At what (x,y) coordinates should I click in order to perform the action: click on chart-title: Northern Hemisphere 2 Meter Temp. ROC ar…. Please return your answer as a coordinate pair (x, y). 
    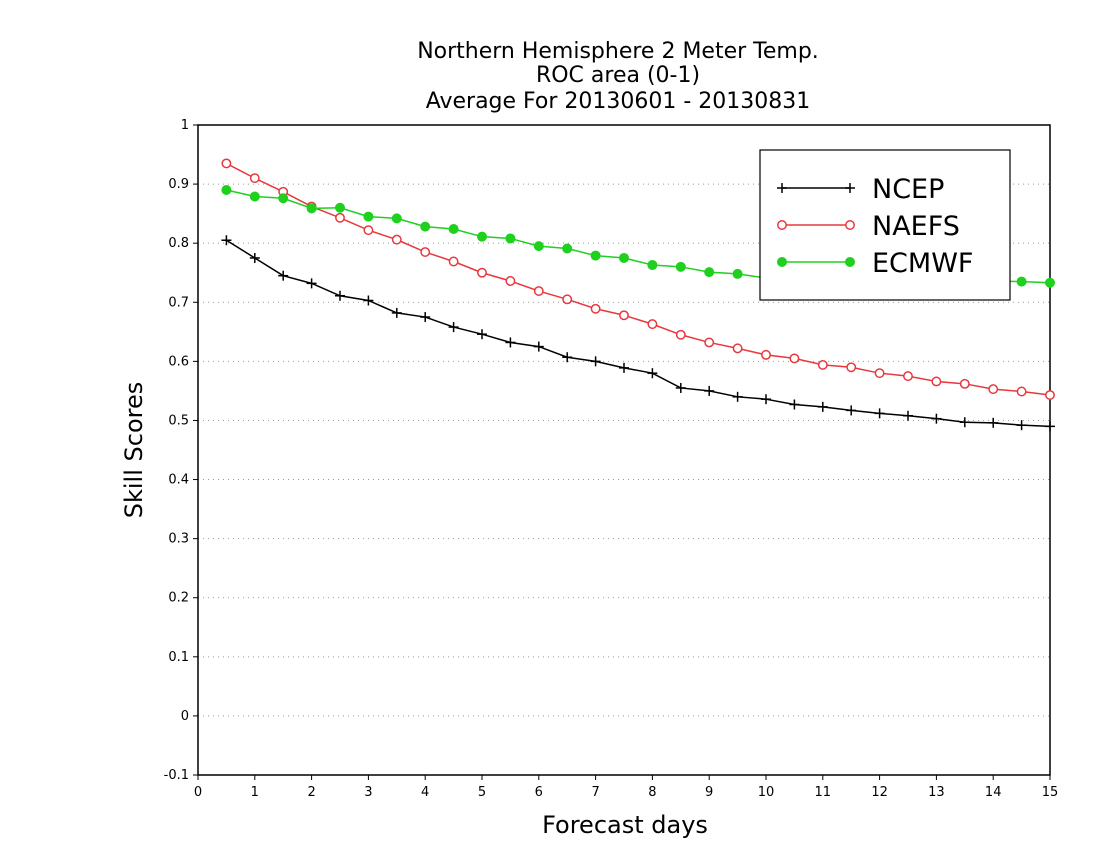
    Looking at the image, I should click on (618, 76).